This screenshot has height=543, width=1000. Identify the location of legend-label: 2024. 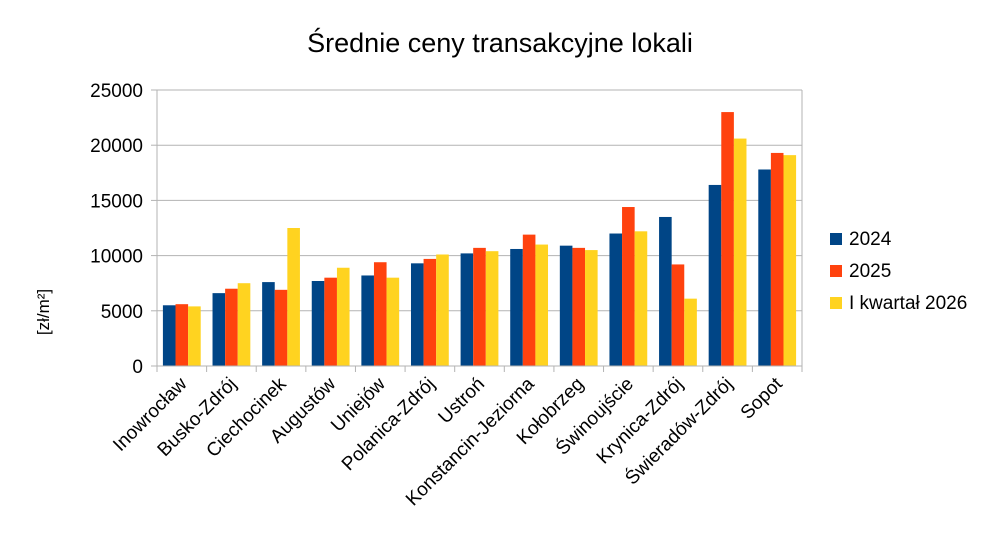
(870, 239).